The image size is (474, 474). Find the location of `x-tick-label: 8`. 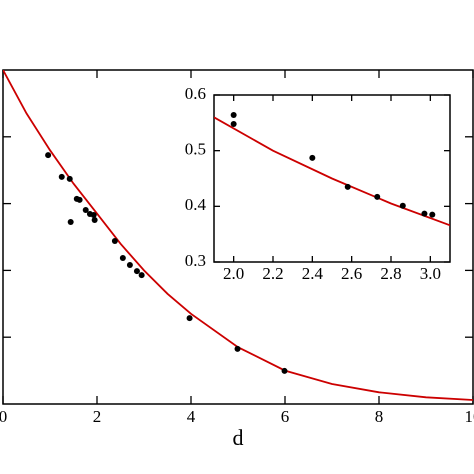

x-tick-label: 8 is located at coordinates (379, 416).